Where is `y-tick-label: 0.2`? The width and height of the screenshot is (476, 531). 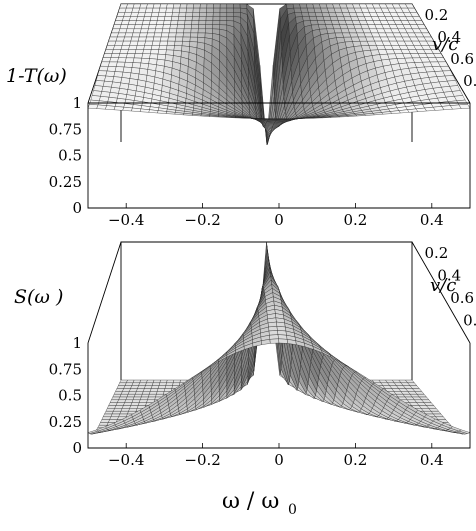
y-tick-label: 0.2 is located at coordinates (436, 15).